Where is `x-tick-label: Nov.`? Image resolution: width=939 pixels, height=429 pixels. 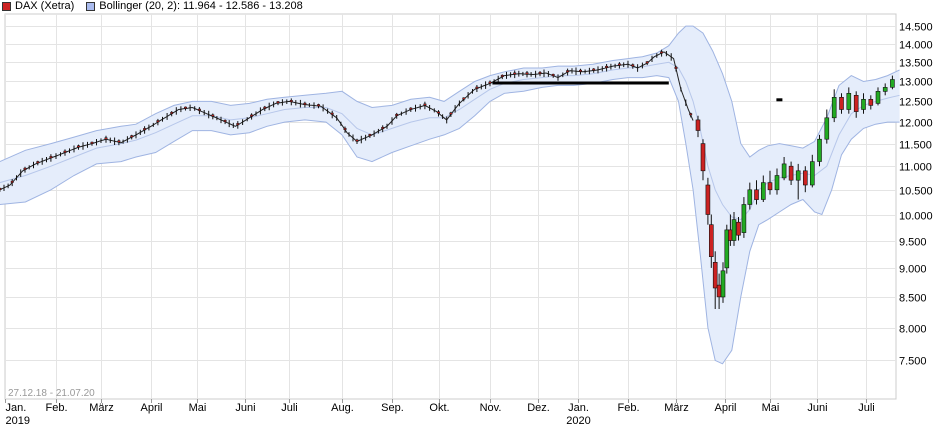
x-tick-label: Nov. is located at coordinates (491, 408).